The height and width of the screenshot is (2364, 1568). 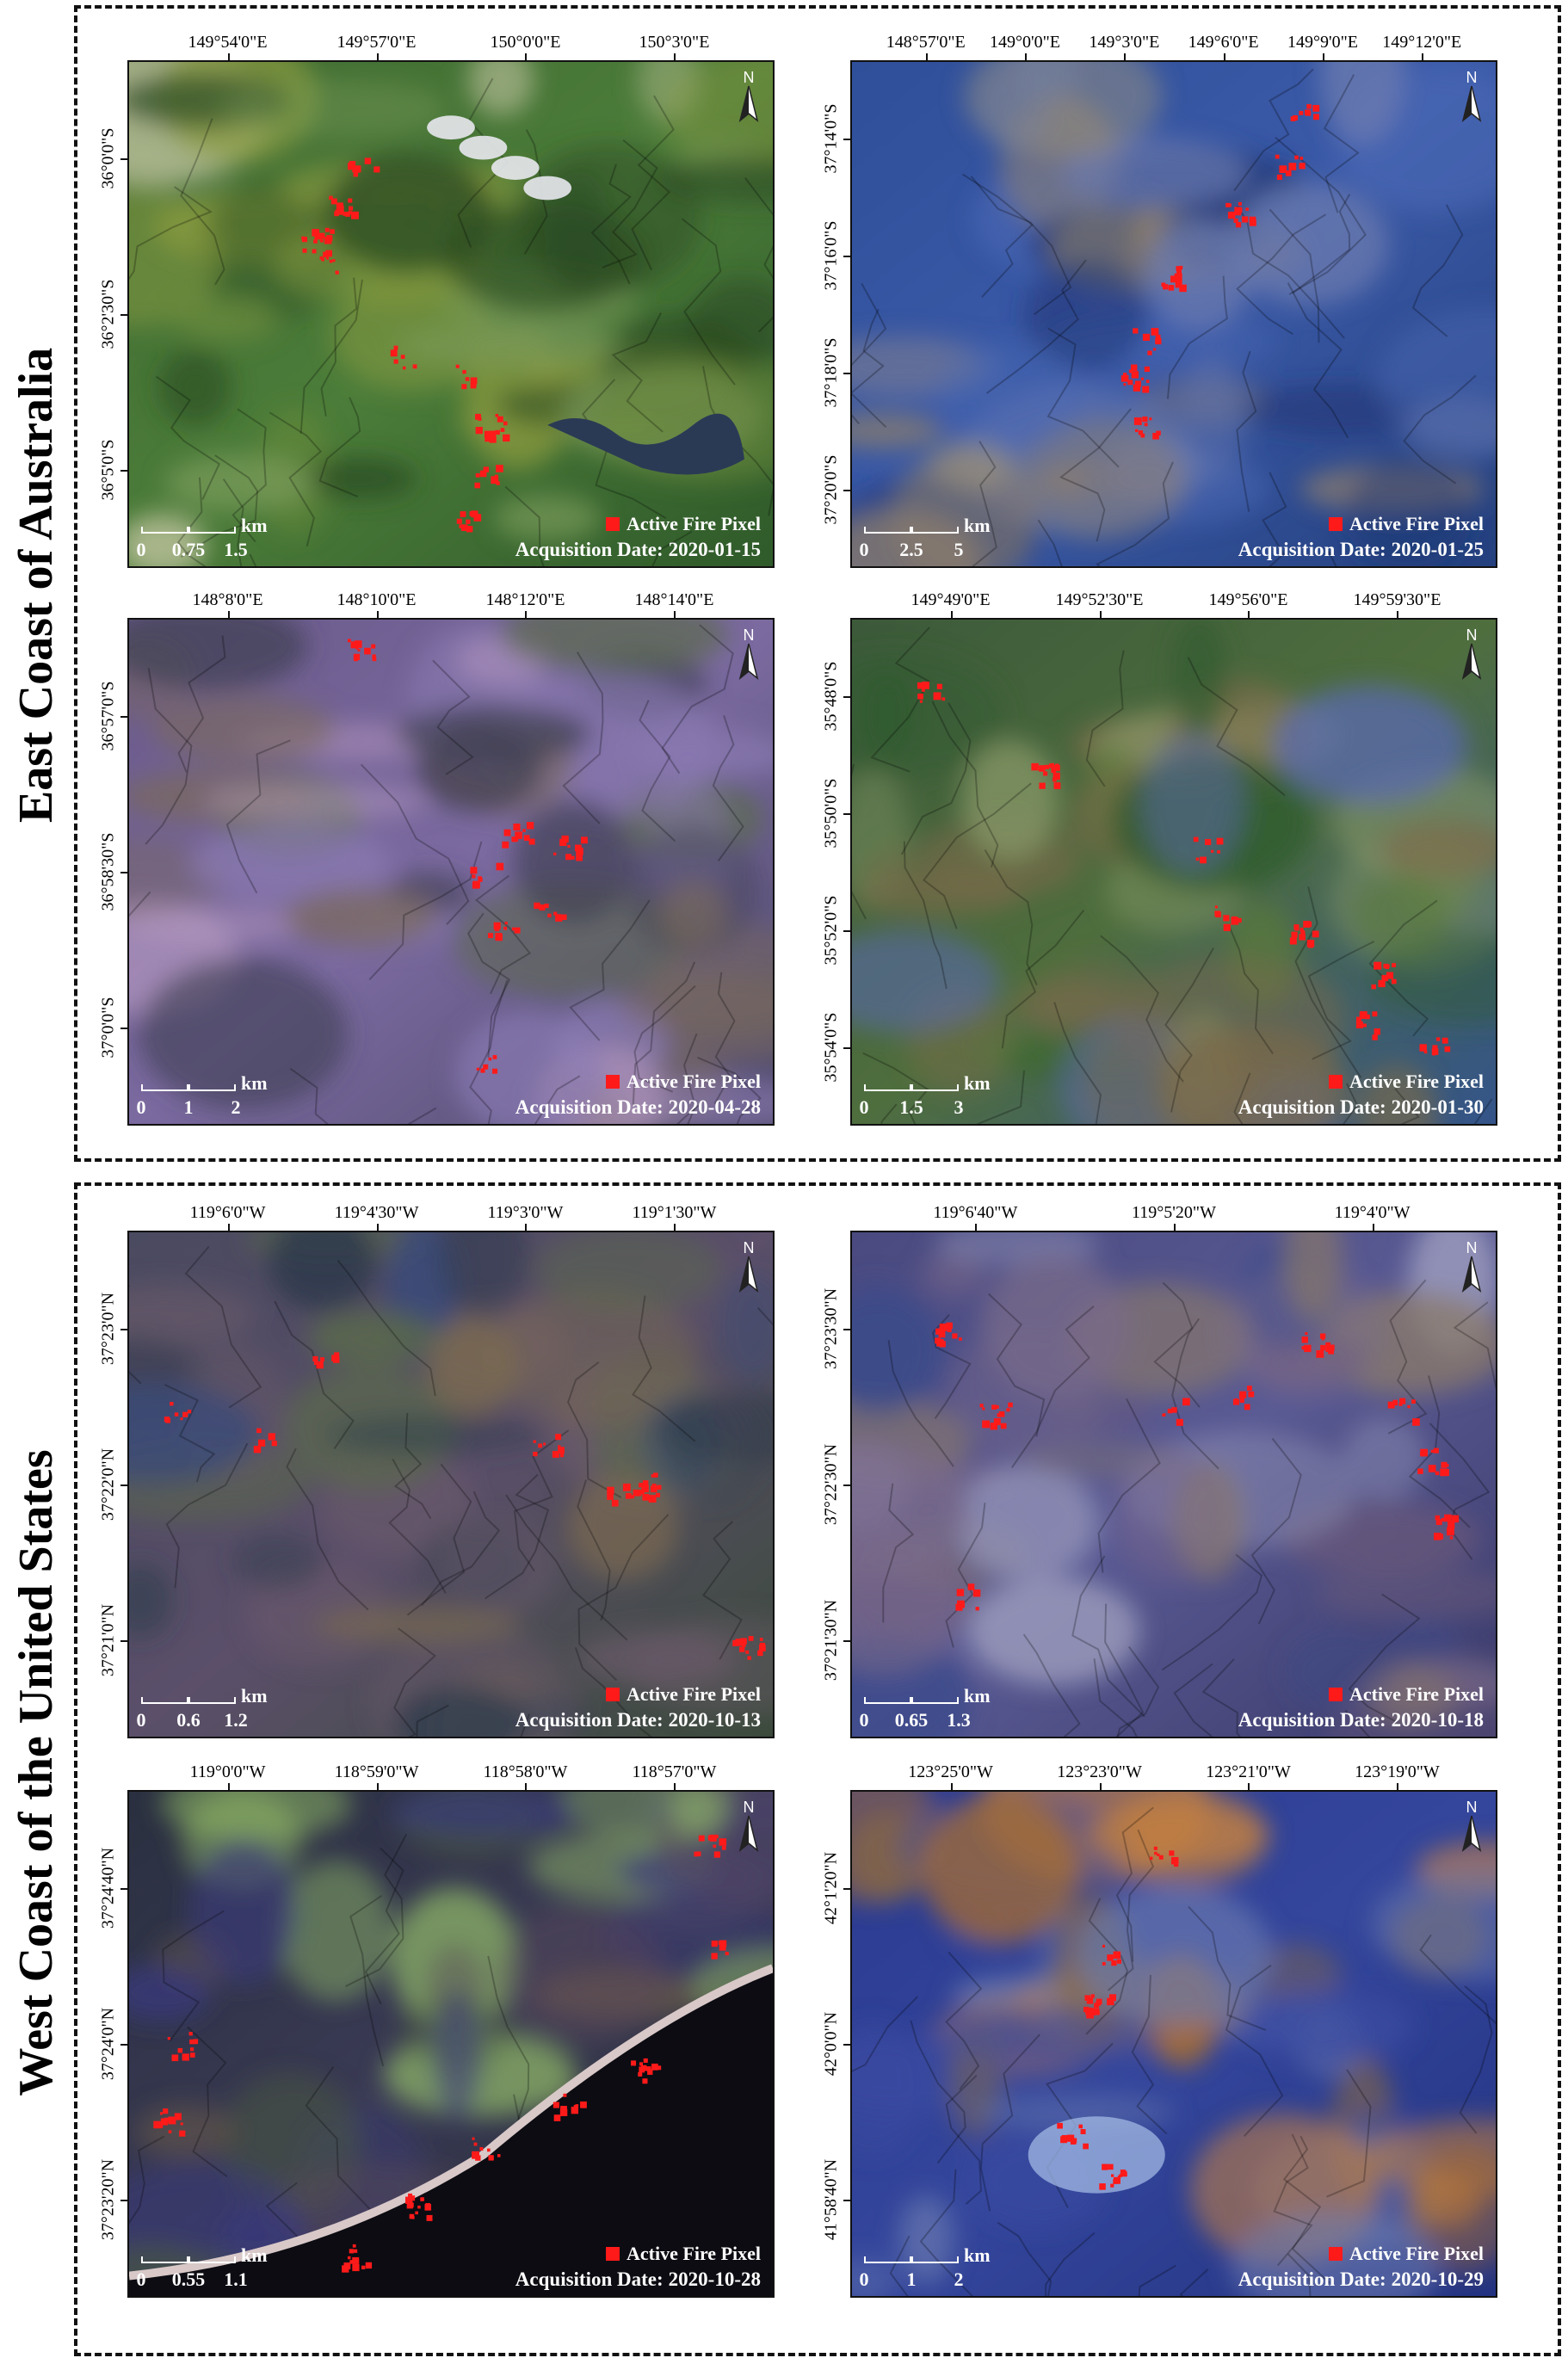 What do you see at coordinates (1323, 42) in the screenshot?
I see `longitude-tick-label: 149°9'0"E` at bounding box center [1323, 42].